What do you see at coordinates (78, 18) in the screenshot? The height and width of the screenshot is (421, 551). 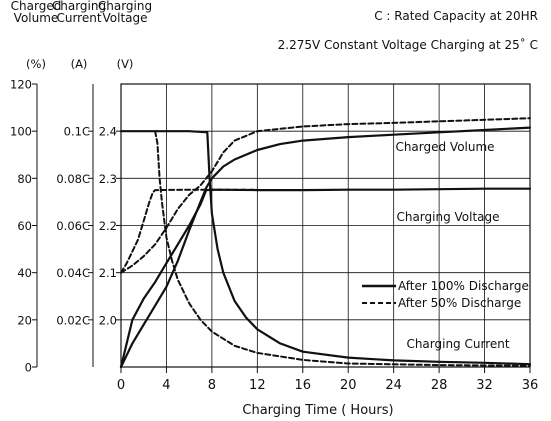 I see `y-axis-title-current: Current` at bounding box center [78, 18].